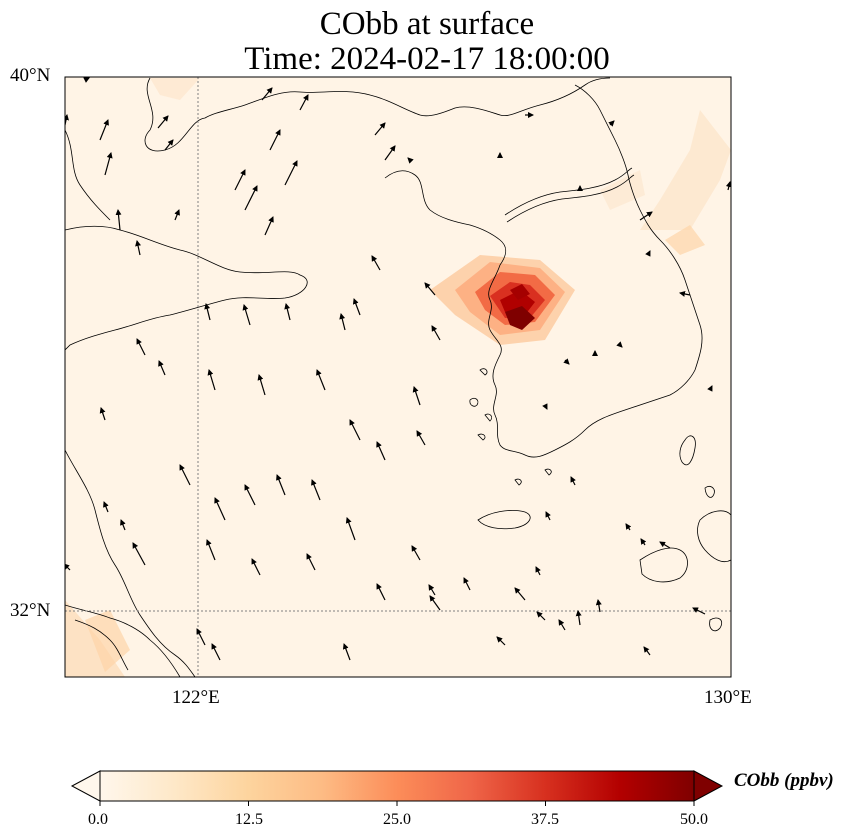 The height and width of the screenshot is (839, 854). I want to click on map-title-line1: CObb at surface, so click(427, 24).